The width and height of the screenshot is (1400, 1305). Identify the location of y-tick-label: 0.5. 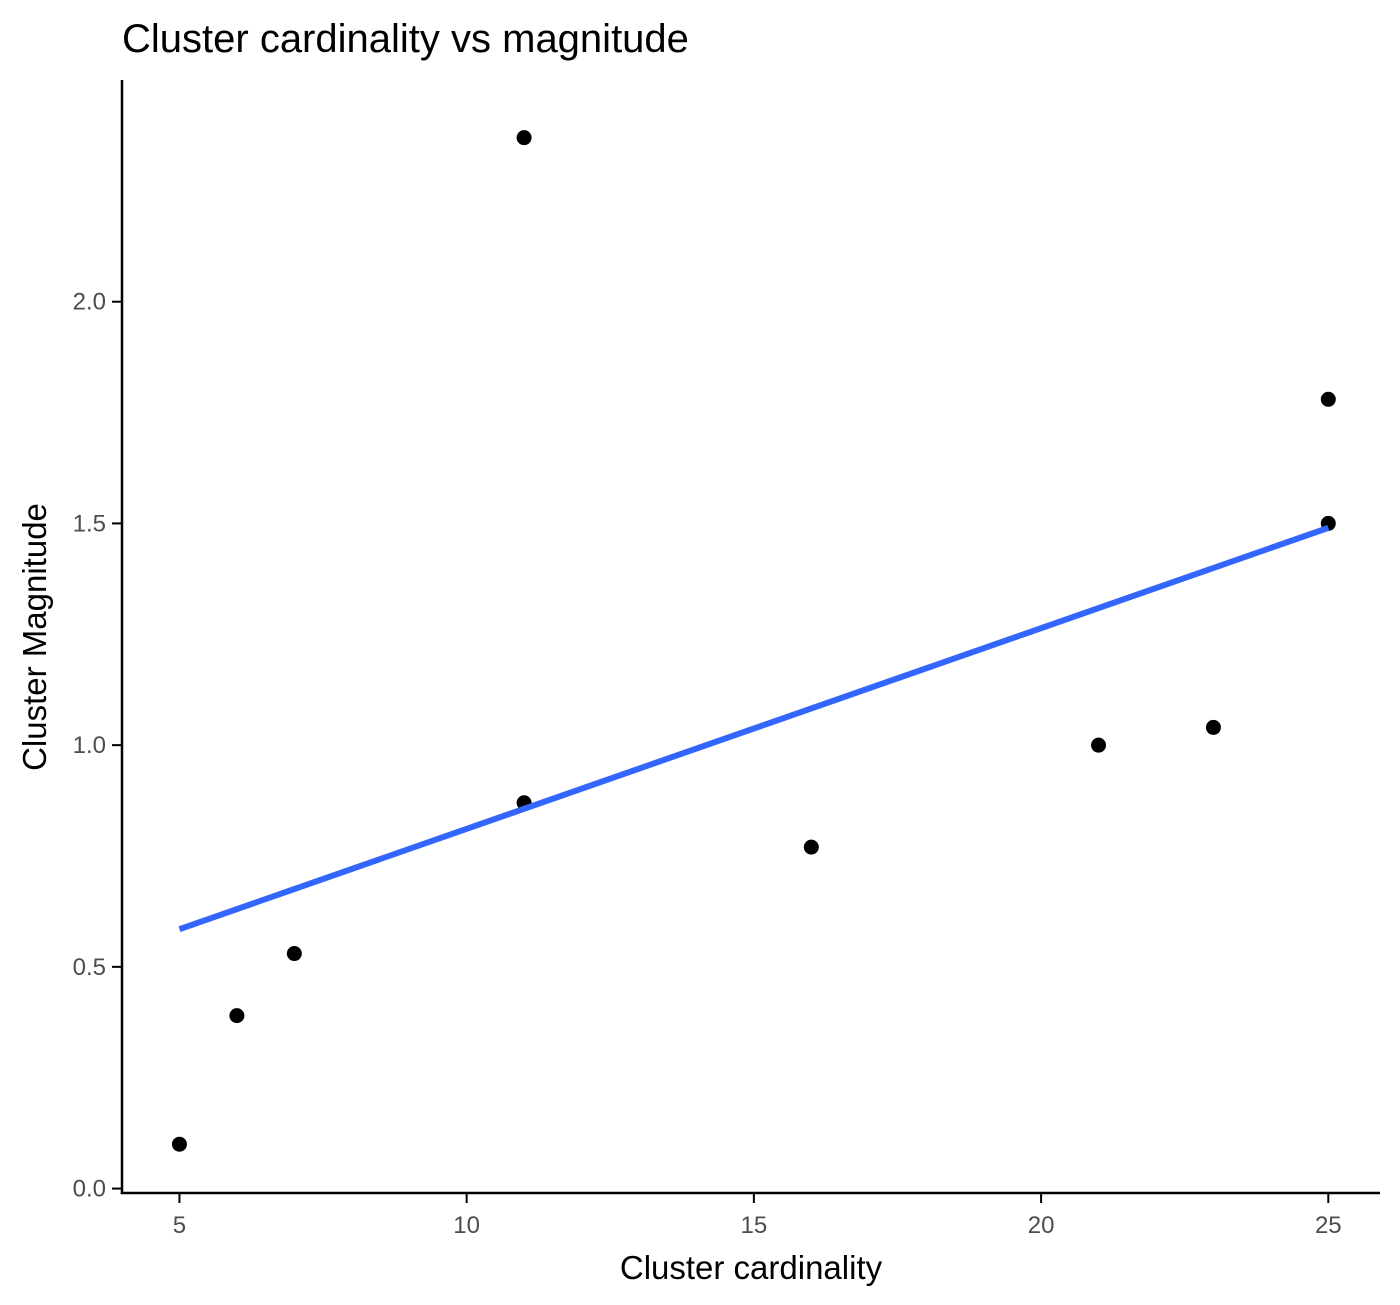
(89, 967).